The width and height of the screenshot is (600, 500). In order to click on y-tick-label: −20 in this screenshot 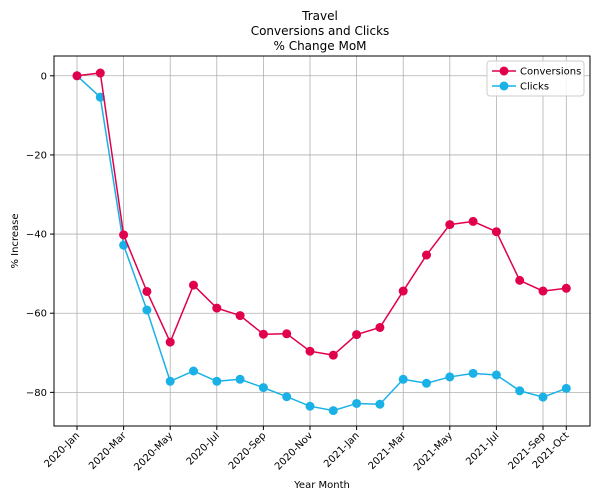, I will do `click(36, 155)`.